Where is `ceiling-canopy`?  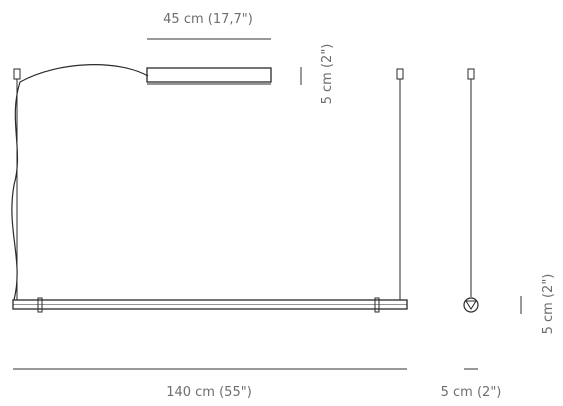
ceiling-canopy is located at coordinates (209, 76).